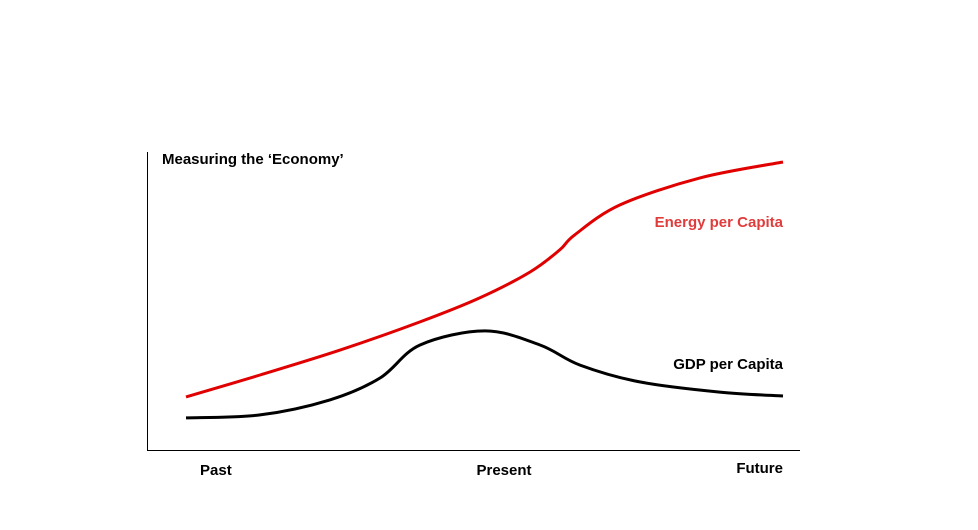 The image size is (978, 530). I want to click on series-label-energy: Energy per Capita, so click(719, 222).